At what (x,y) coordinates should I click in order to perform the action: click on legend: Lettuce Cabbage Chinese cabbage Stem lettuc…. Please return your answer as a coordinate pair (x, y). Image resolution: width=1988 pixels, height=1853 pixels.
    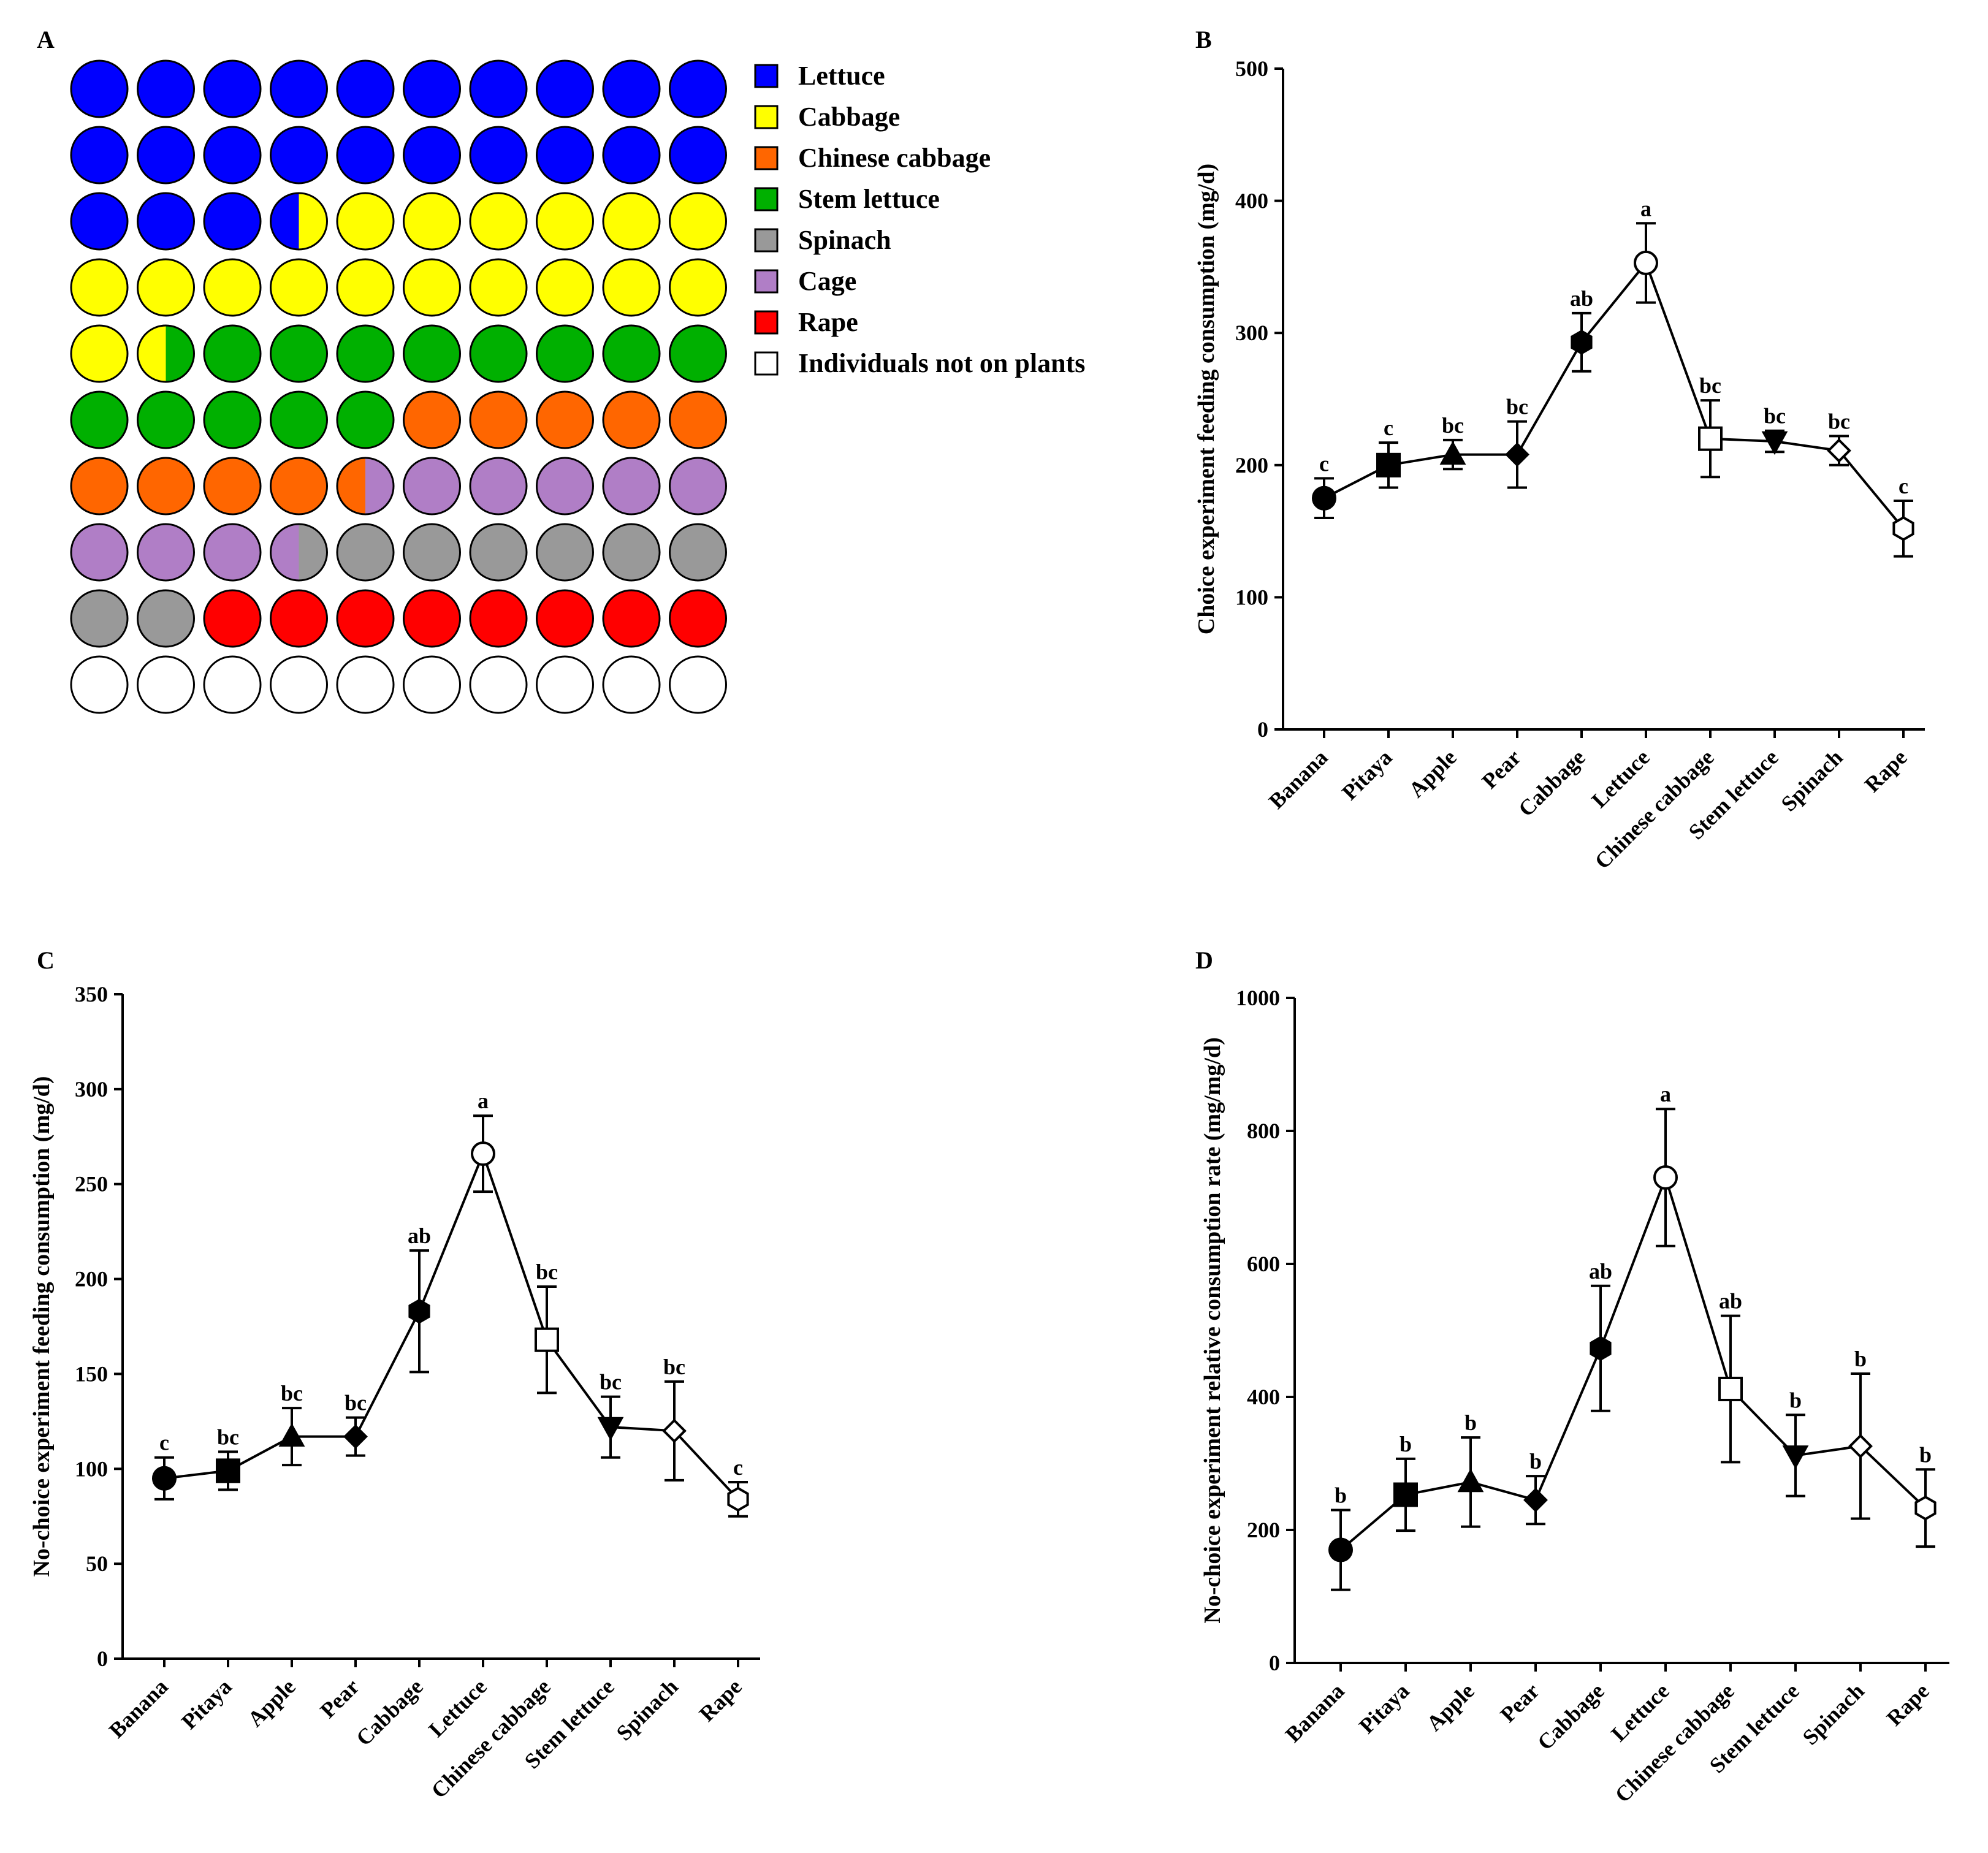
    Looking at the image, I should click on (919, 220).